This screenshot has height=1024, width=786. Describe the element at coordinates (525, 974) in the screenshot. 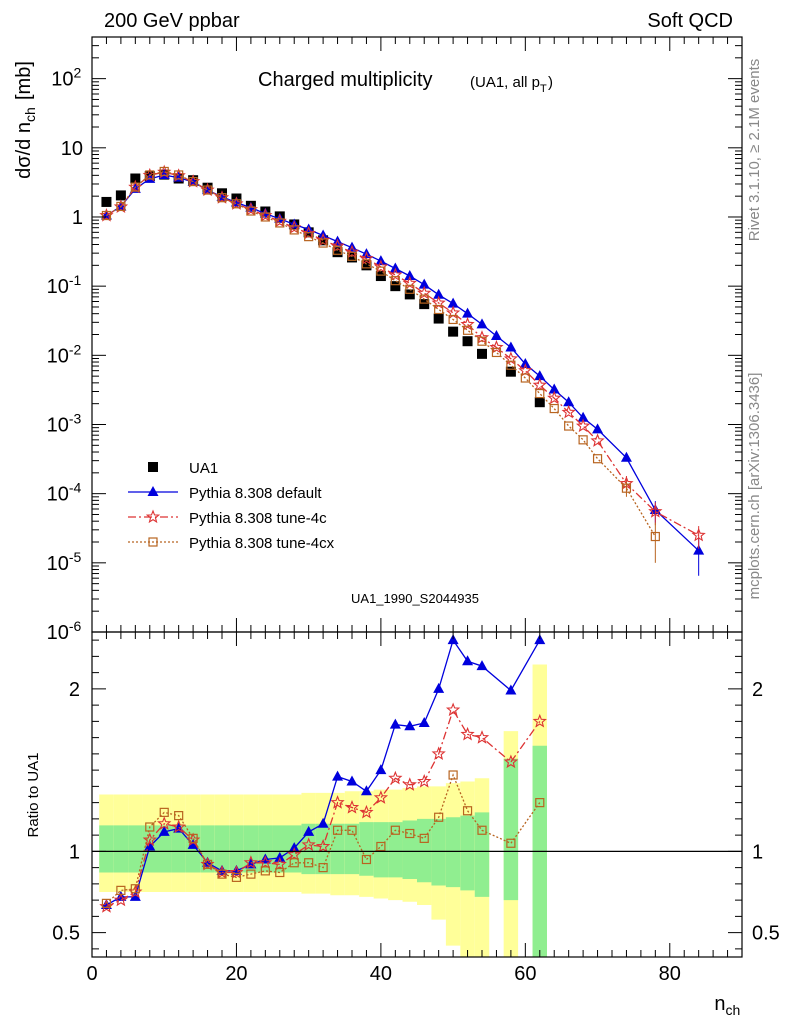

I see `x-tick-label: 60` at that location.